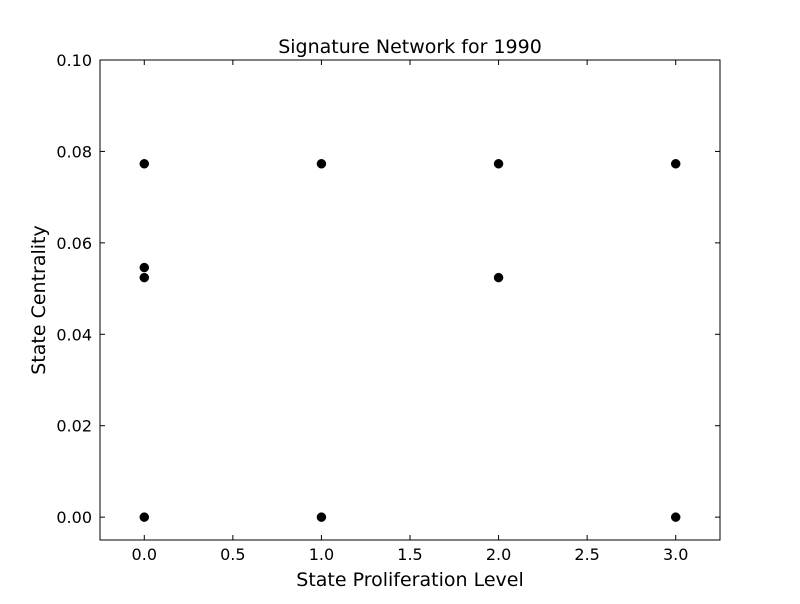 The height and width of the screenshot is (604, 800). What do you see at coordinates (74, 334) in the screenshot?
I see `y-tick-label: 0.04` at bounding box center [74, 334].